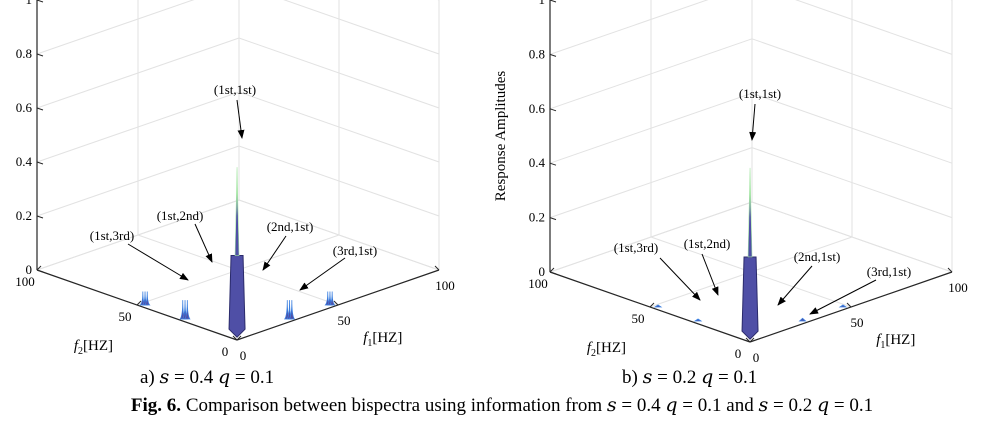 The height and width of the screenshot is (439, 1004). What do you see at coordinates (29, 3) in the screenshot?
I see `z-tick-label: 1` at bounding box center [29, 3].